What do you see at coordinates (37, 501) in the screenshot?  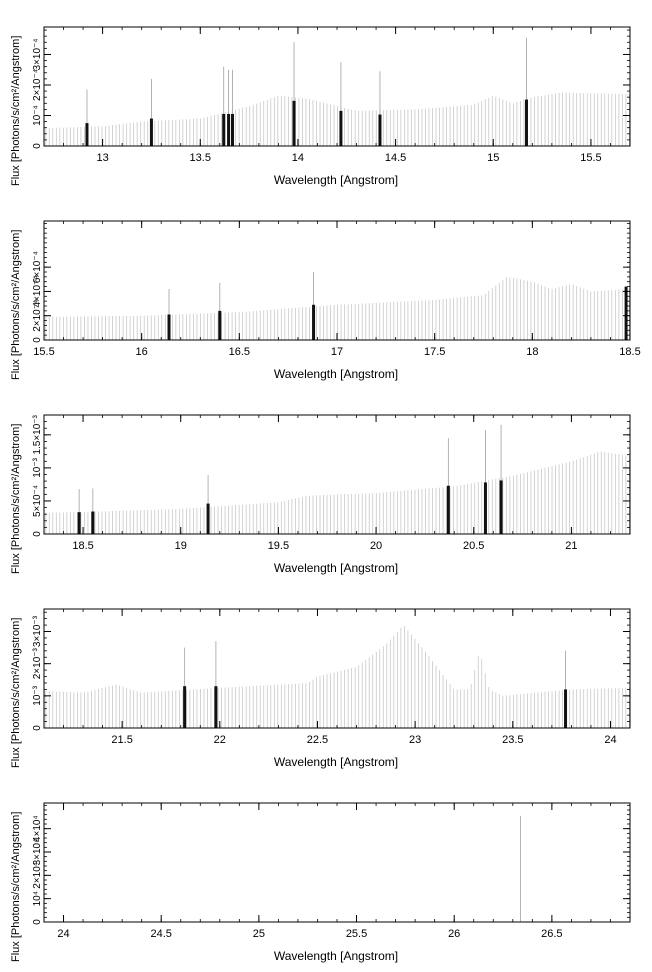 I see `y-tick-label: 5×10⁻⁴` at bounding box center [37, 501].